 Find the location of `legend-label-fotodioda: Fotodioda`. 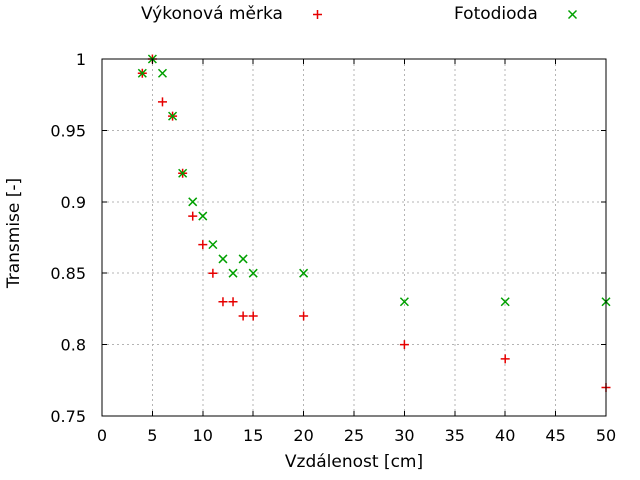

legend-label-fotodioda: Fotodioda is located at coordinates (496, 14).